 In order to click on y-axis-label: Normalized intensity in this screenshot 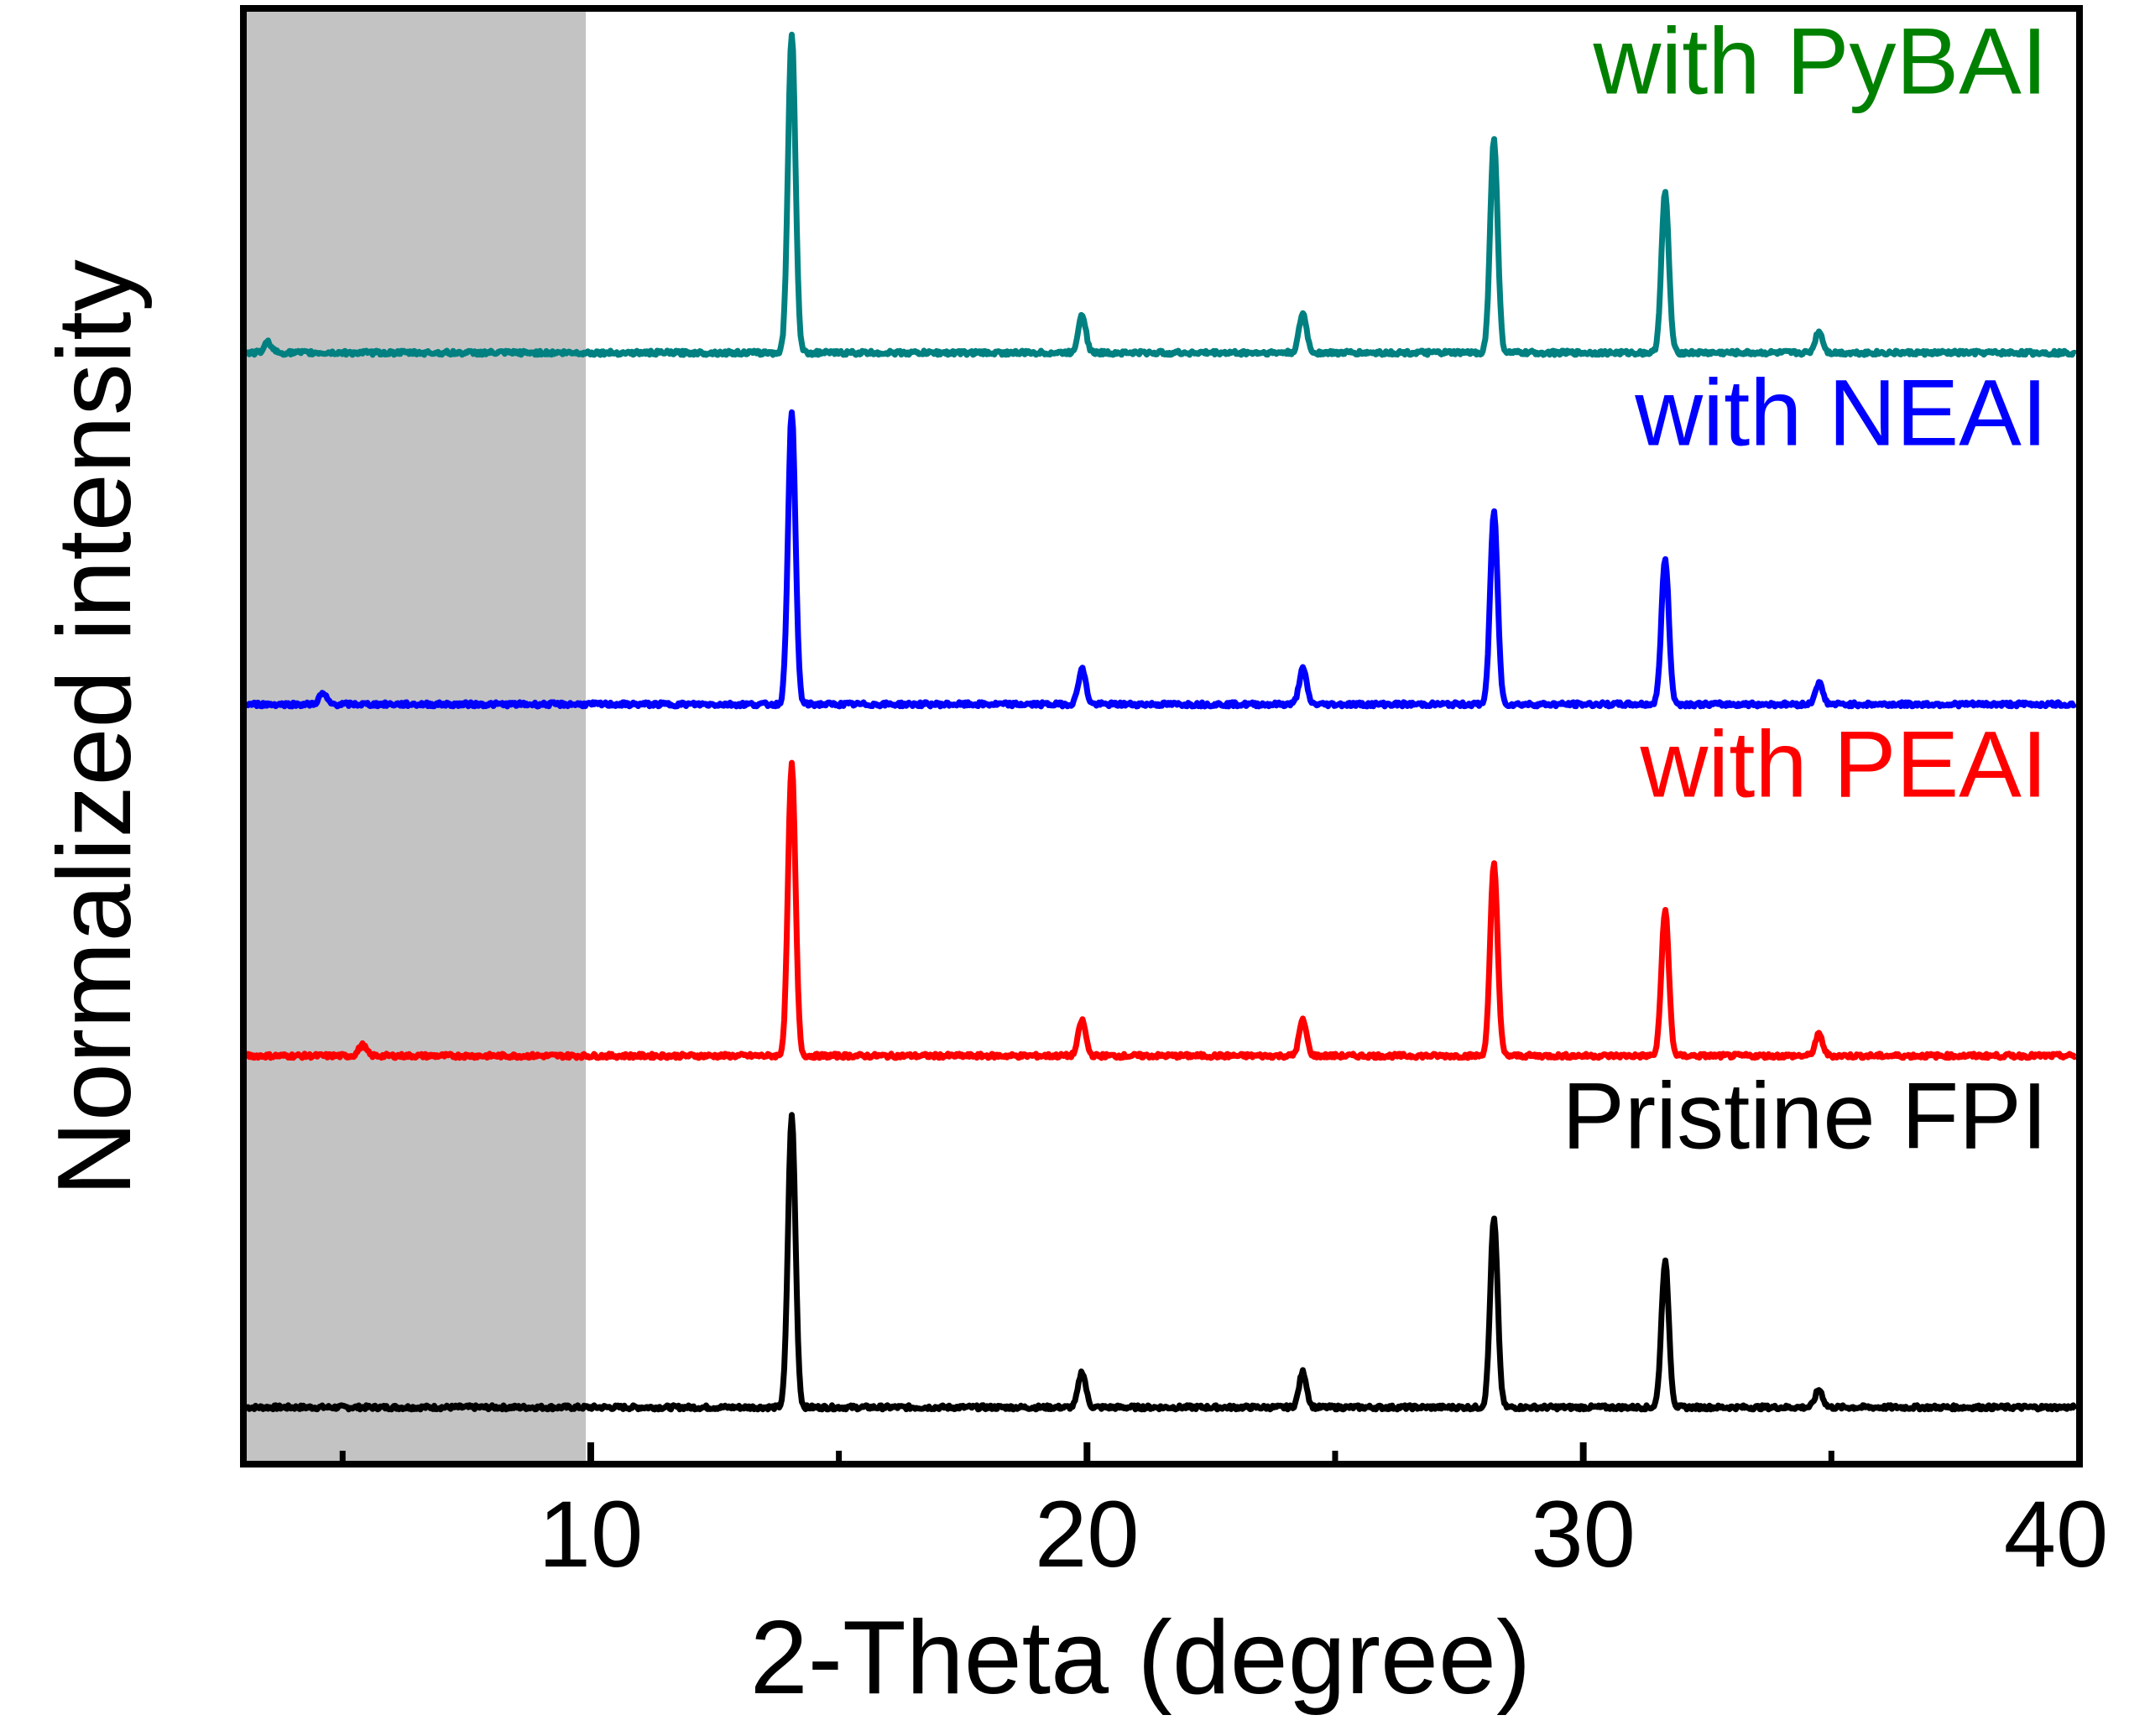, I will do `click(95, 727)`.